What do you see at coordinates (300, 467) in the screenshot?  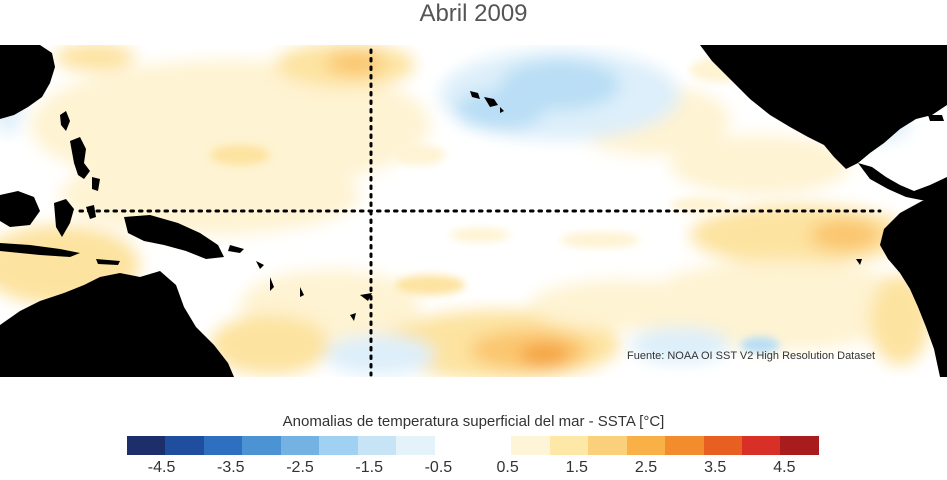 I see `colorbar-tick-label: -2.5` at bounding box center [300, 467].